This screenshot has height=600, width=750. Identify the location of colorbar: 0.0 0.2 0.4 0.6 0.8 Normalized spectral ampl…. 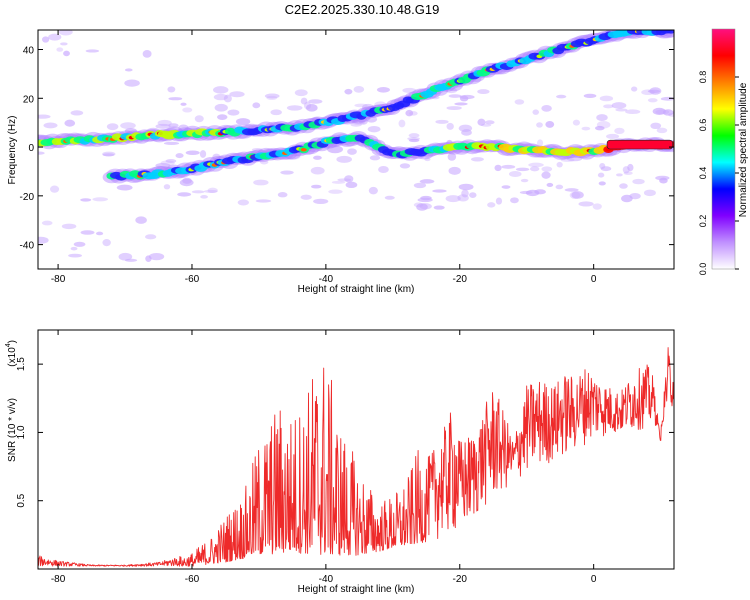
(723, 151).